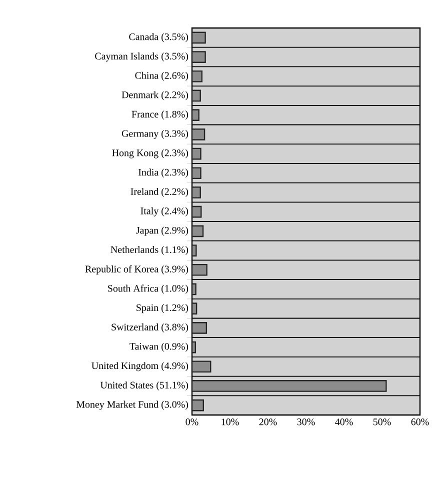  Describe the element at coordinates (140, 367) in the screenshot. I see `y-tick-label: United Kingdom (4.9%)` at that location.